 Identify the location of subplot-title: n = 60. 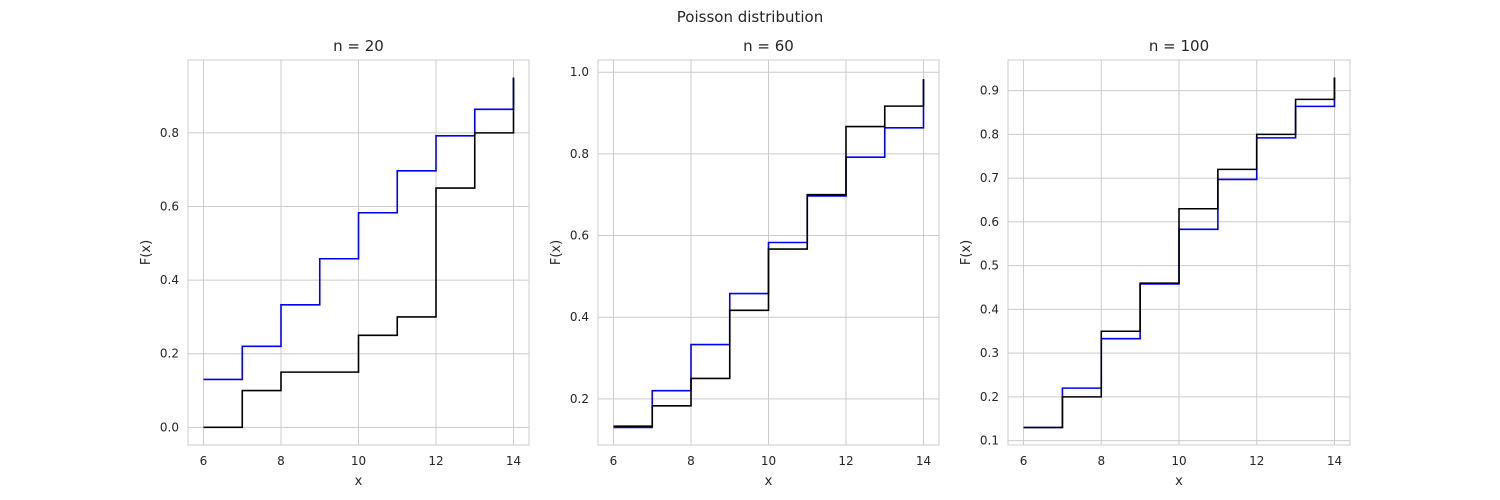
(768, 46).